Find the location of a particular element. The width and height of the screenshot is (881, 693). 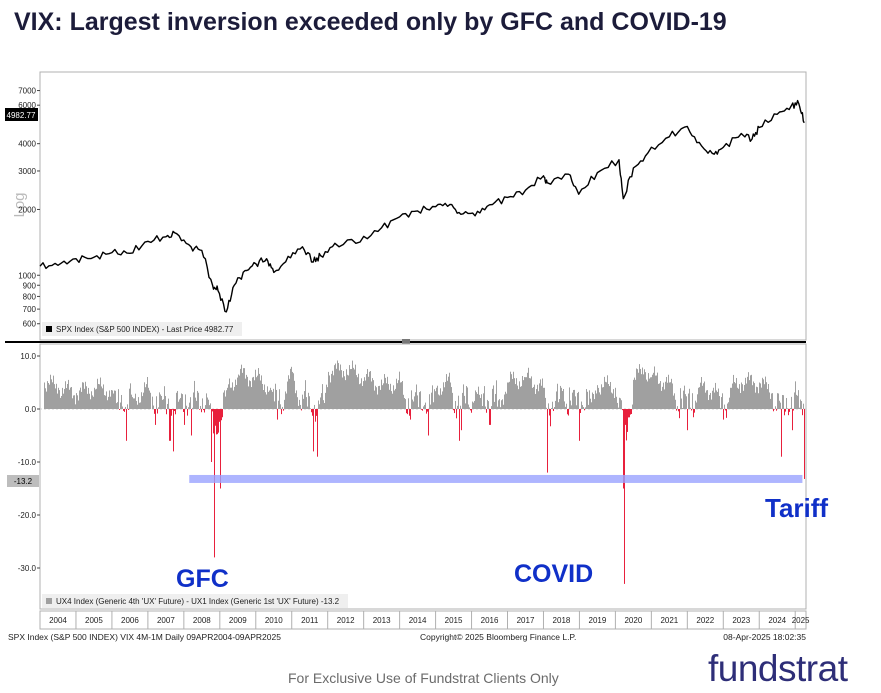

x-tick-label: 2016 is located at coordinates (490, 620).